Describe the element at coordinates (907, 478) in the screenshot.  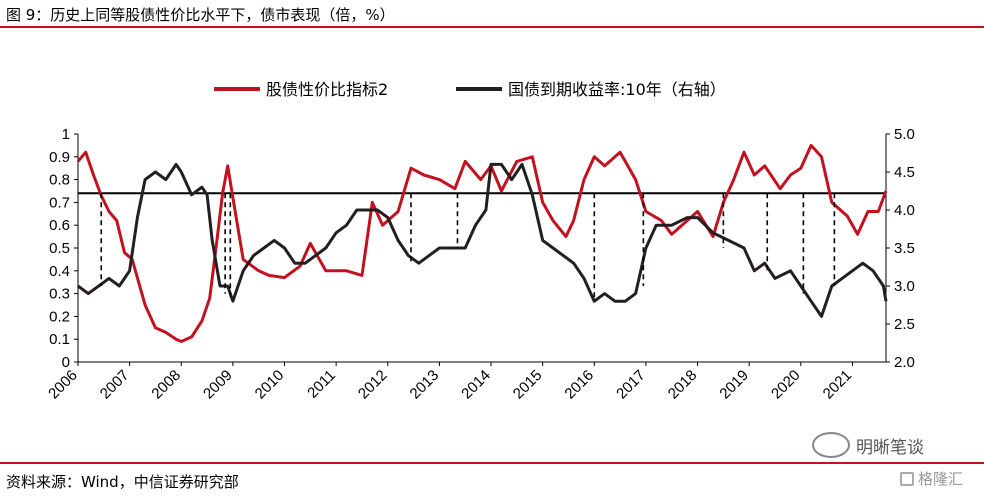
I see `site-logo-icon` at that location.